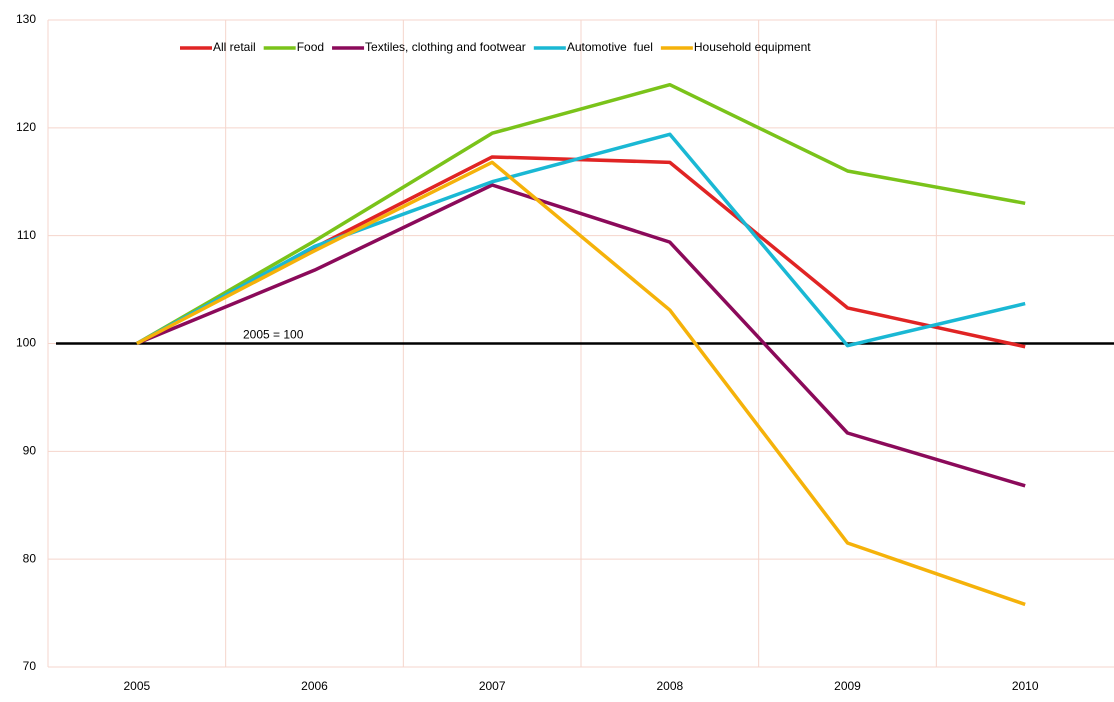 The width and height of the screenshot is (1114, 702). I want to click on y-tick-label: 100, so click(26, 343).